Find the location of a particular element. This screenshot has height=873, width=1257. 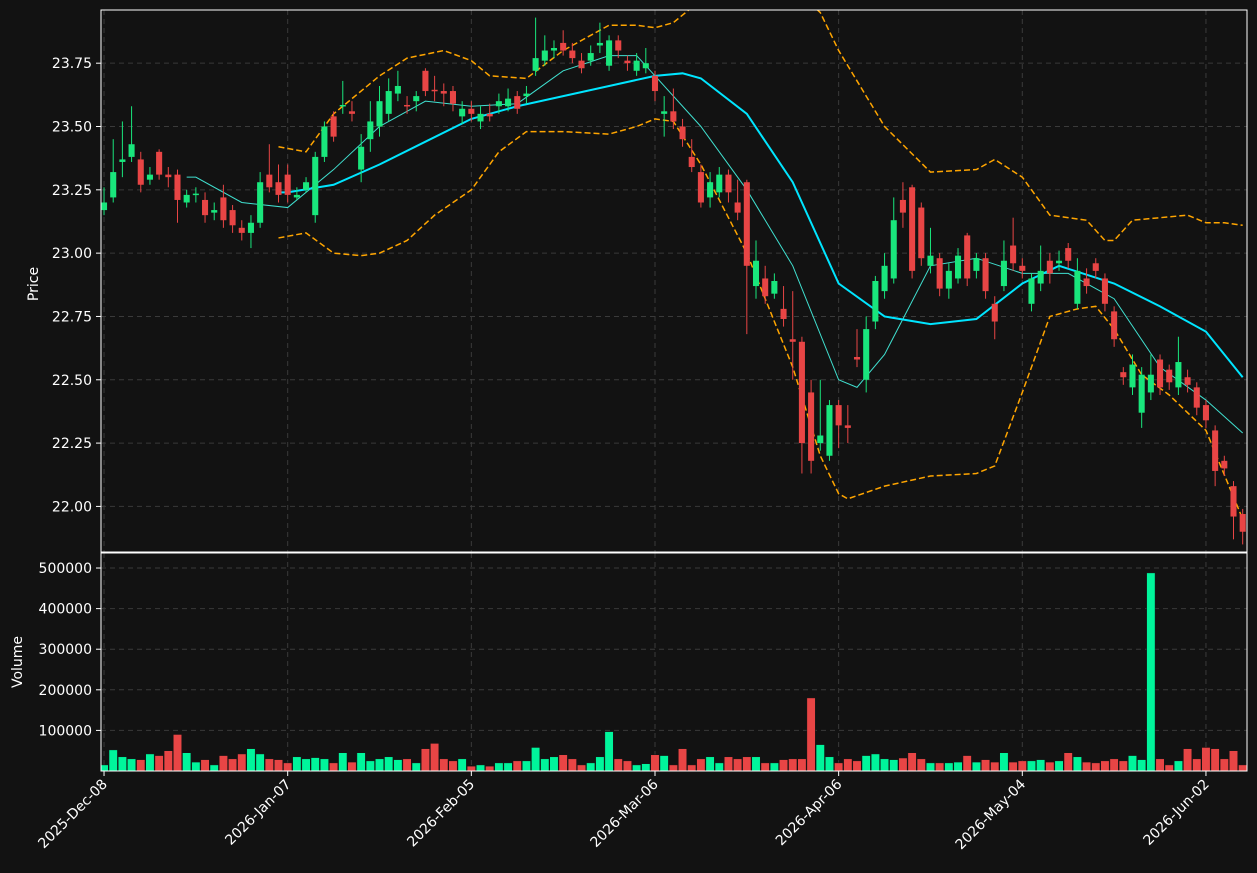

y-tick-label: 22.50 is located at coordinates (72, 381).